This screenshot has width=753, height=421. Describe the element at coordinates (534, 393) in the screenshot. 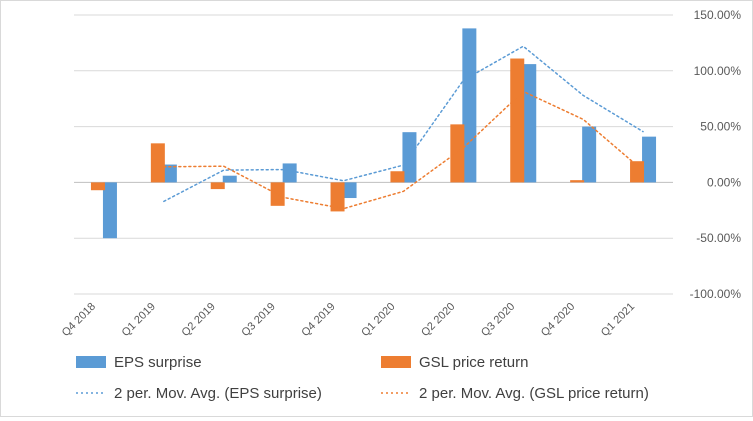

I see `legend-label: 2 per. Mov. Avg. (GSL price return)` at that location.